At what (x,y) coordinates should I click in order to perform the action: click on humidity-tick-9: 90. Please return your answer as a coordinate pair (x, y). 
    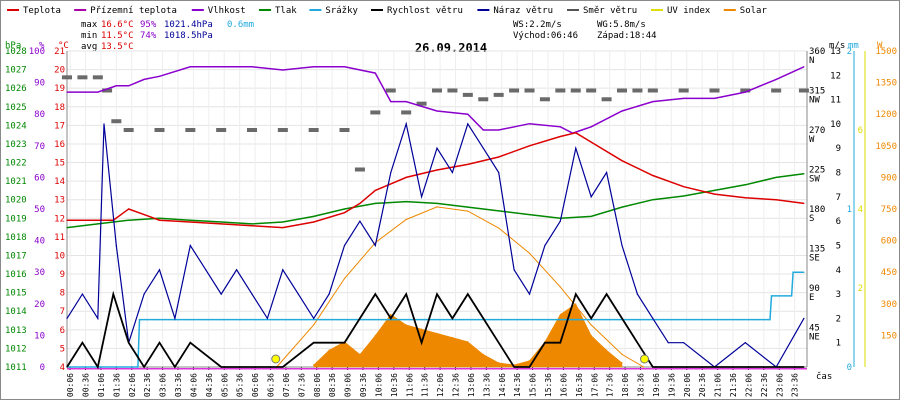
    Looking at the image, I should click on (39, 84).